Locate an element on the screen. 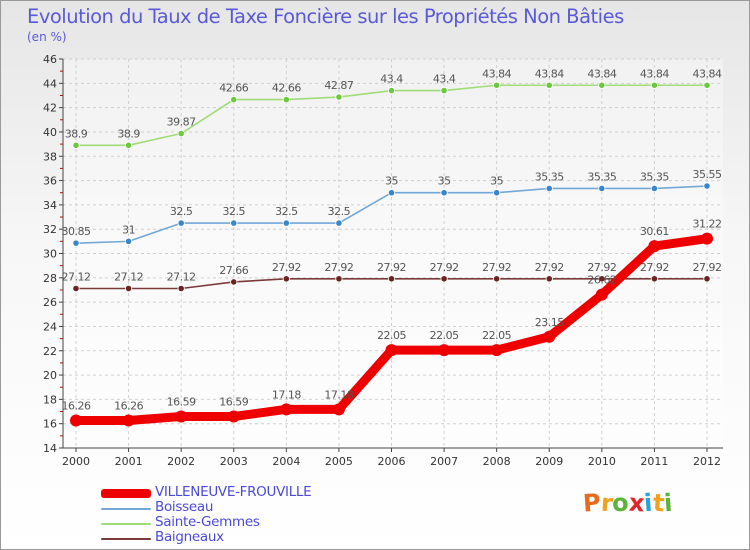 This screenshot has height=550, width=750. data-label-boisseau: 30.85 is located at coordinates (76, 231).